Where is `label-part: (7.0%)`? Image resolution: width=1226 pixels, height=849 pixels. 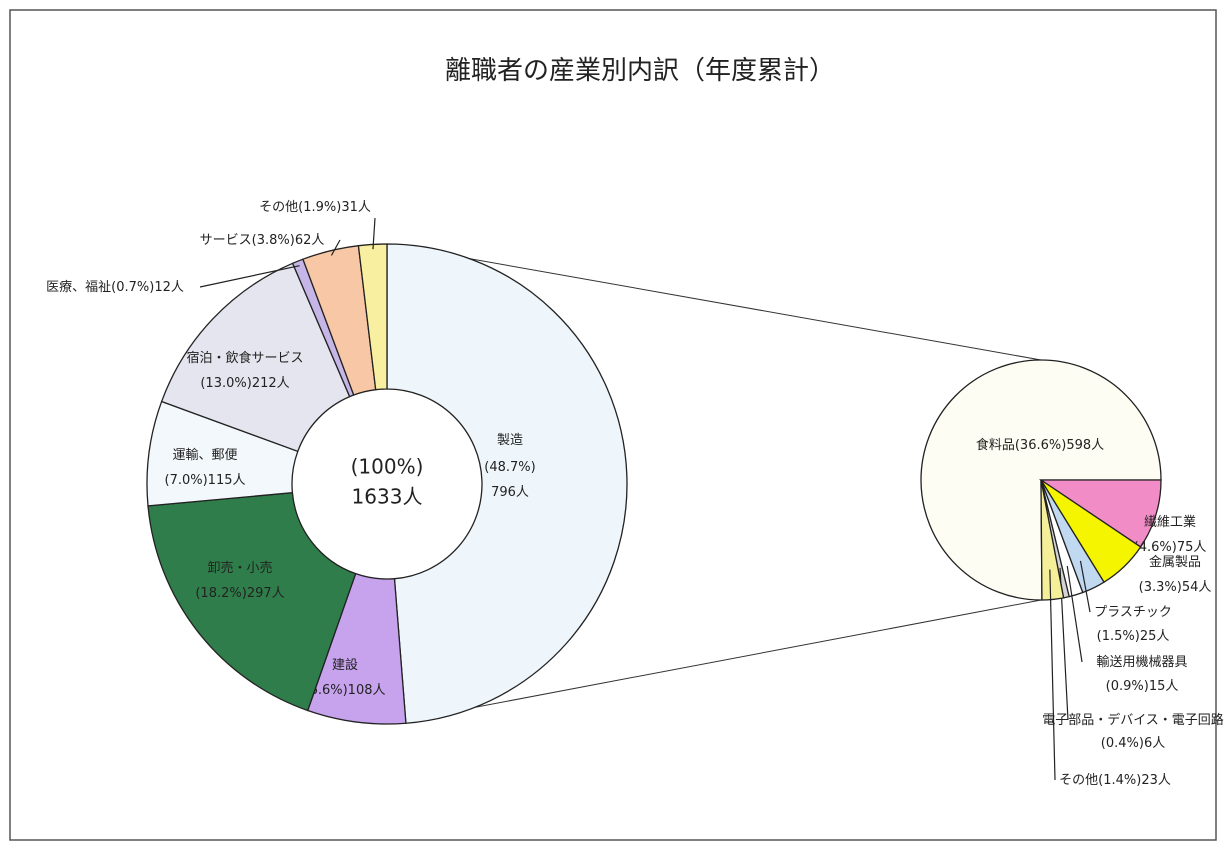 label-part: (7.0%) is located at coordinates (186, 480).